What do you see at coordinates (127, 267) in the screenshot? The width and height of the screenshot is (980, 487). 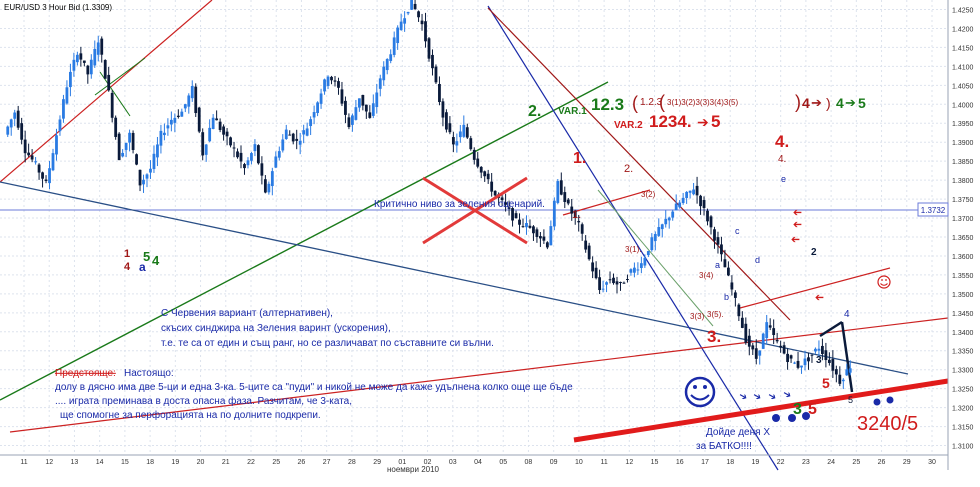 I see `legend-4: 4` at bounding box center [127, 267].